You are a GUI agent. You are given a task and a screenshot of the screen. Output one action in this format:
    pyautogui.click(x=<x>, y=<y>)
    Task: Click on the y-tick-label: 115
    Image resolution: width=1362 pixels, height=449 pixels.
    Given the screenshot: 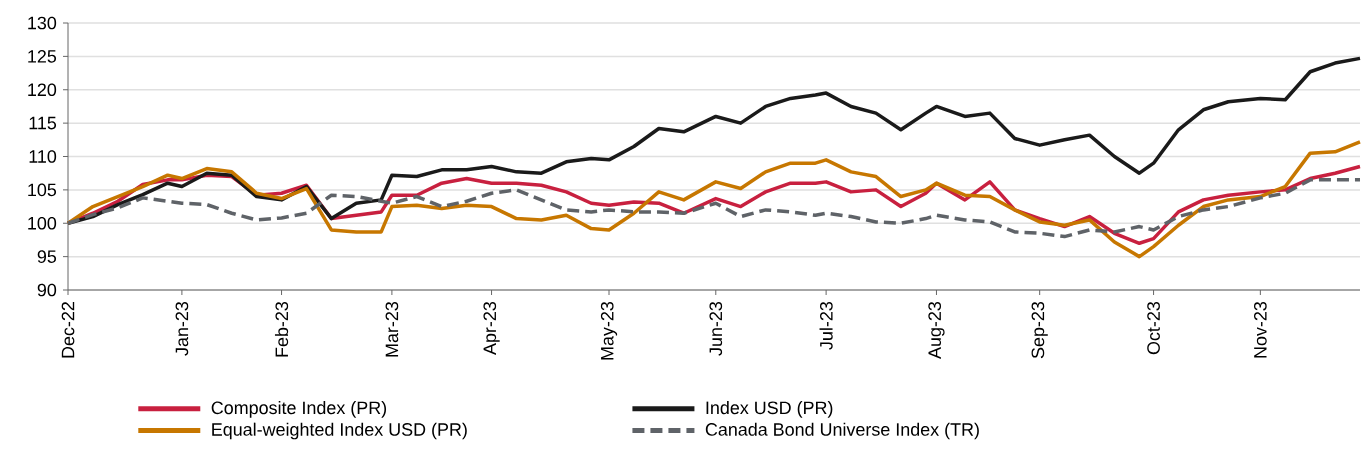 What is the action you would take?
    pyautogui.click(x=43, y=123)
    